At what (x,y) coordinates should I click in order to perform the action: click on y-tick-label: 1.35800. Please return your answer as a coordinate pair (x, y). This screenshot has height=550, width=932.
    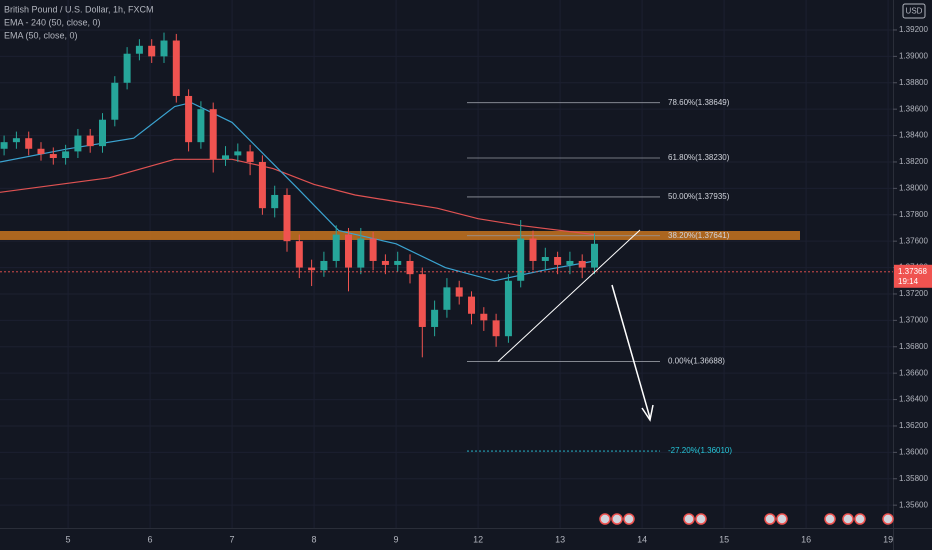
    Looking at the image, I should click on (913, 478).